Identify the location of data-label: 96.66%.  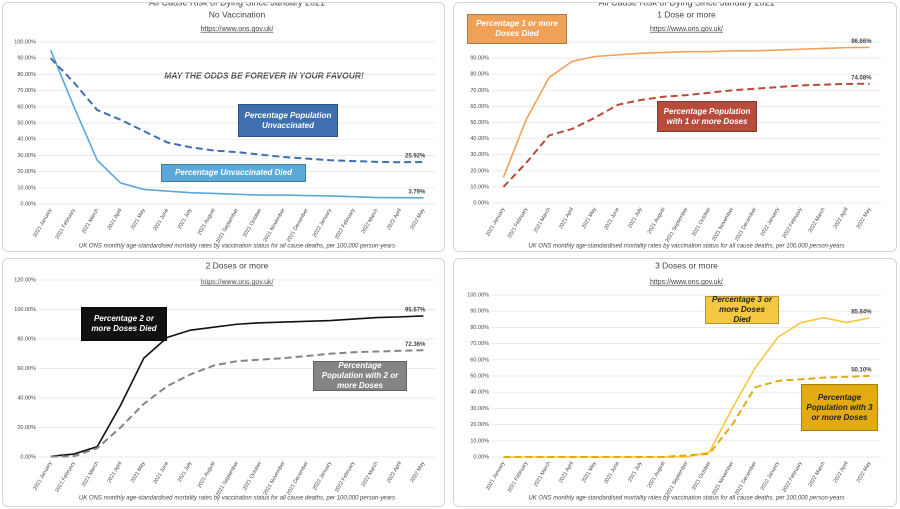
(861, 42).